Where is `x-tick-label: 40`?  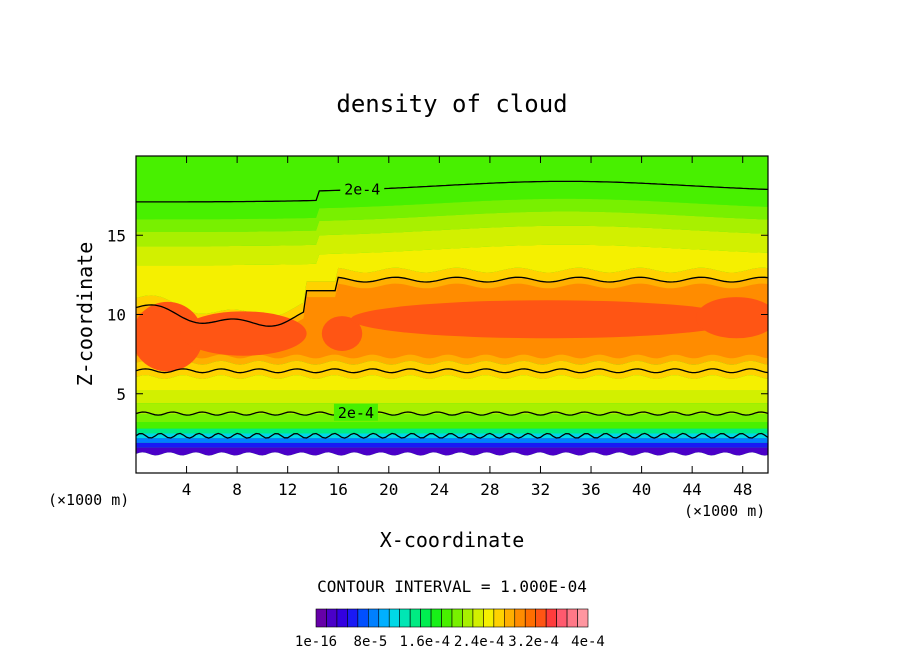
x-tick-label: 40 is located at coordinates (641, 489).